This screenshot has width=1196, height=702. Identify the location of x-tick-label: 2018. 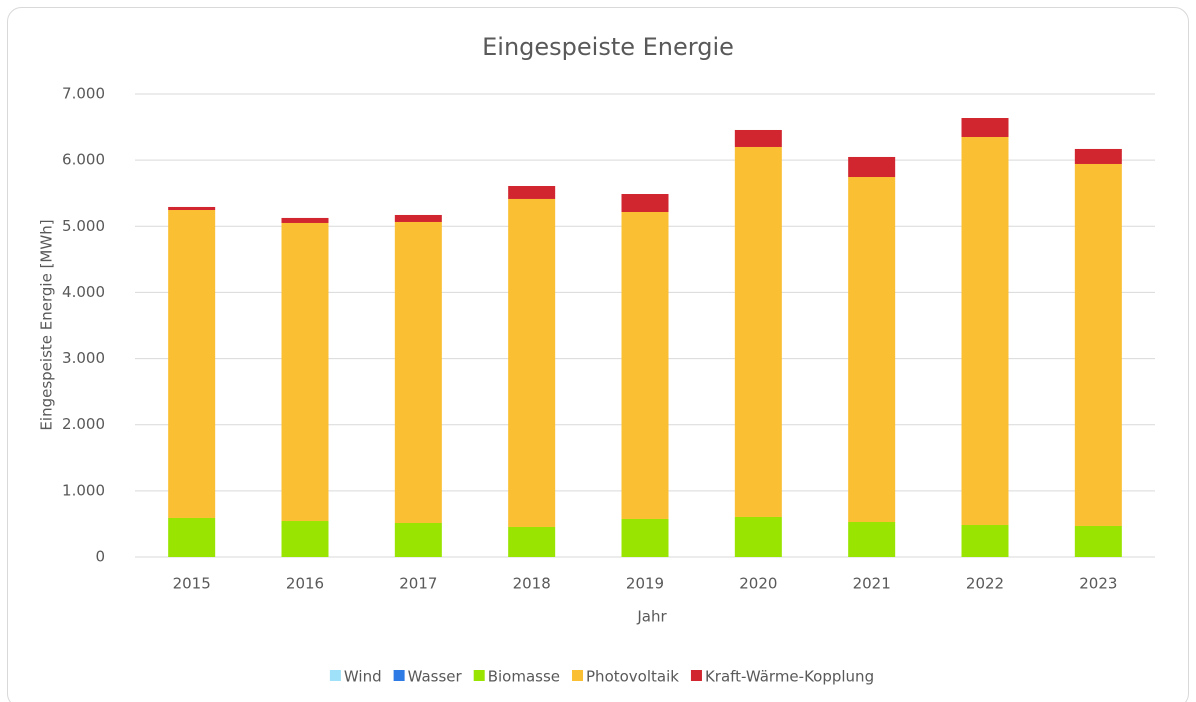
(532, 584).